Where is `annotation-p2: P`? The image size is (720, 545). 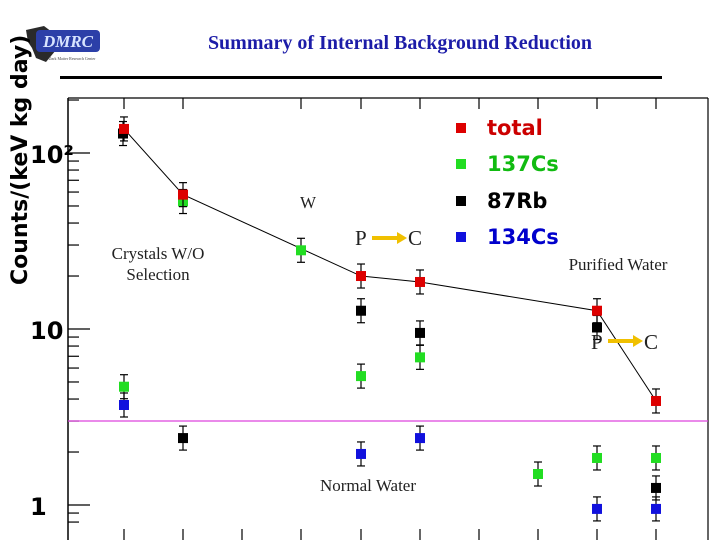
annotation-p2: P is located at coordinates (597, 342).